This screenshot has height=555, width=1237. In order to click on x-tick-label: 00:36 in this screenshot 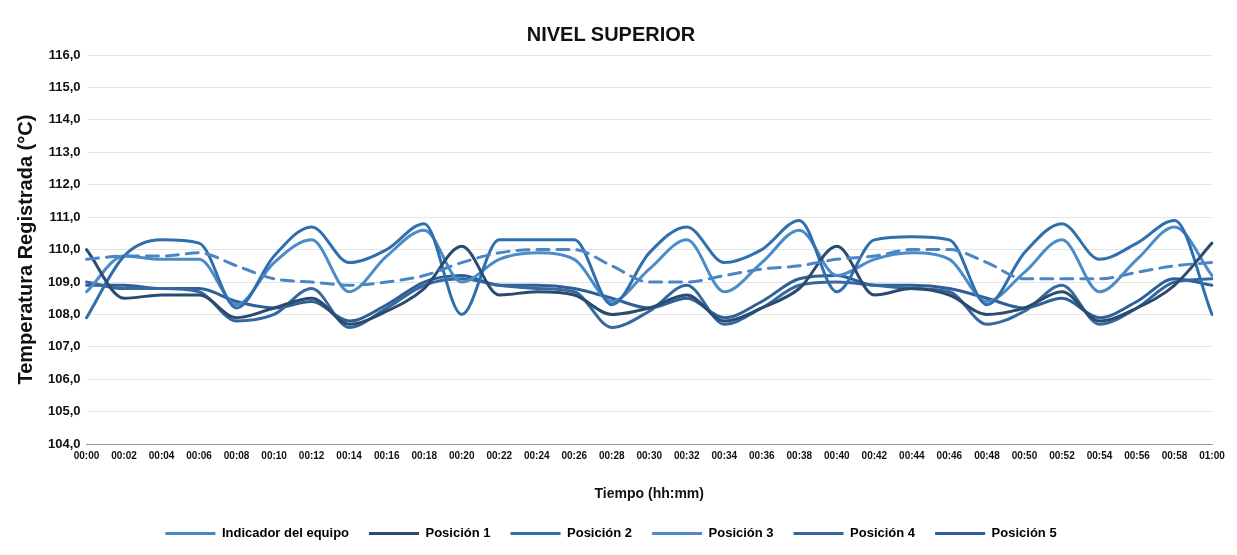, I will do `click(762, 455)`.